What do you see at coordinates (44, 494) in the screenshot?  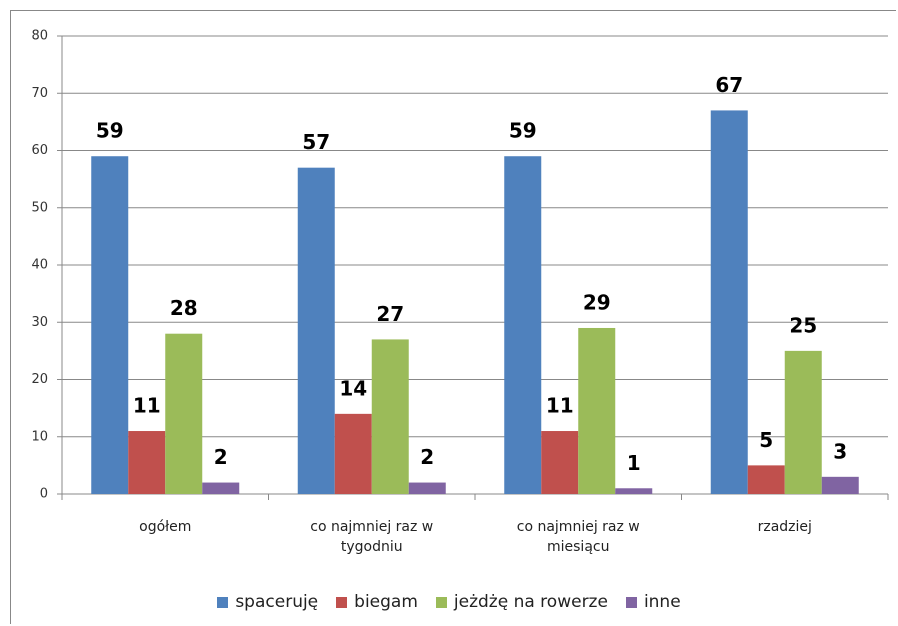 I see `y-tick-label: 0` at bounding box center [44, 494].